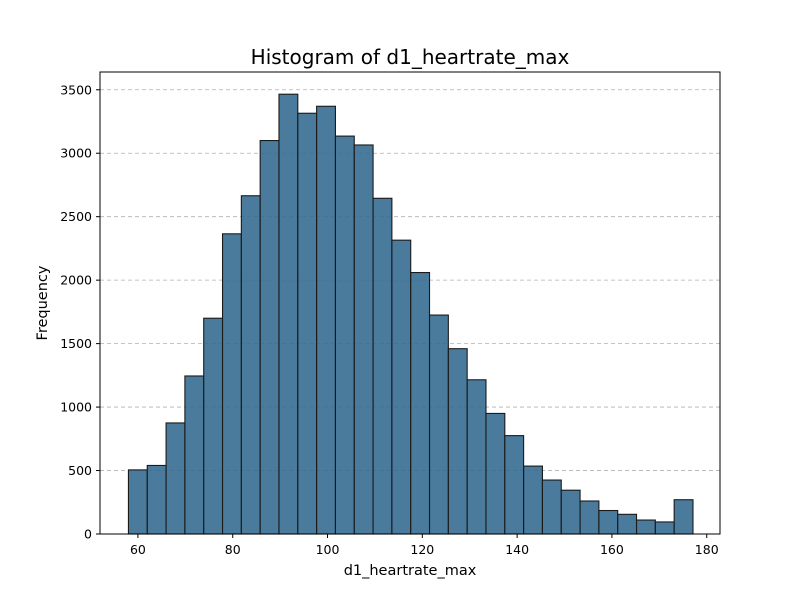 This screenshot has height=600, width=800. Describe the element at coordinates (43, 302) in the screenshot. I see `y-axis-label: Frequency` at that location.